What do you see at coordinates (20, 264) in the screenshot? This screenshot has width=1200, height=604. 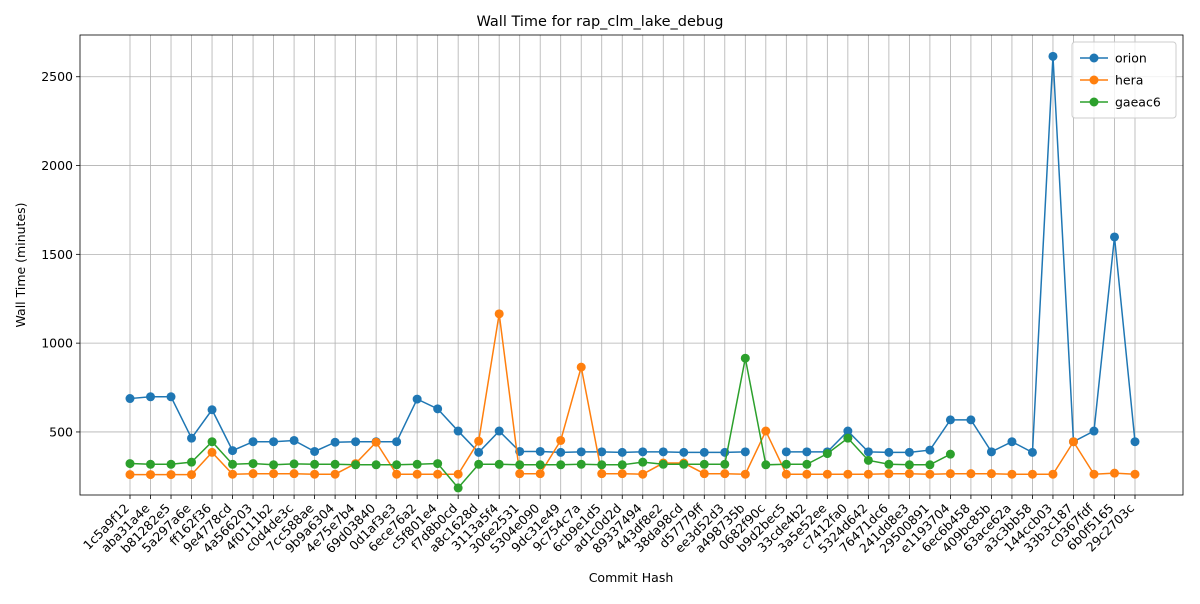 I see `y-axis-label: Wall Time (minutes)` at bounding box center [20, 264].